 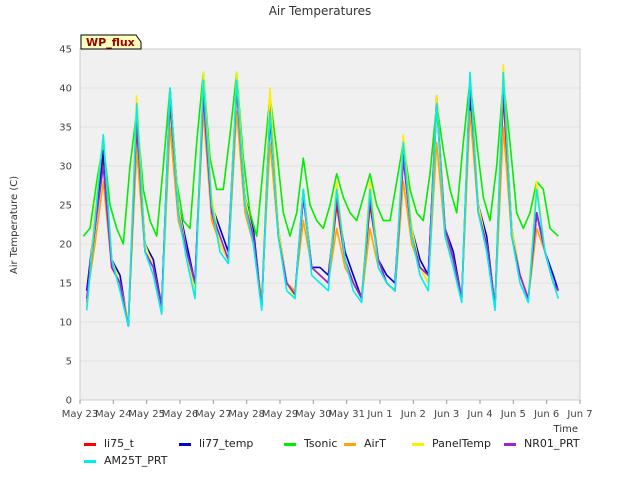 What do you see at coordinates (65, 50) in the screenshot?
I see `y-tick-label: 45` at bounding box center [65, 50].